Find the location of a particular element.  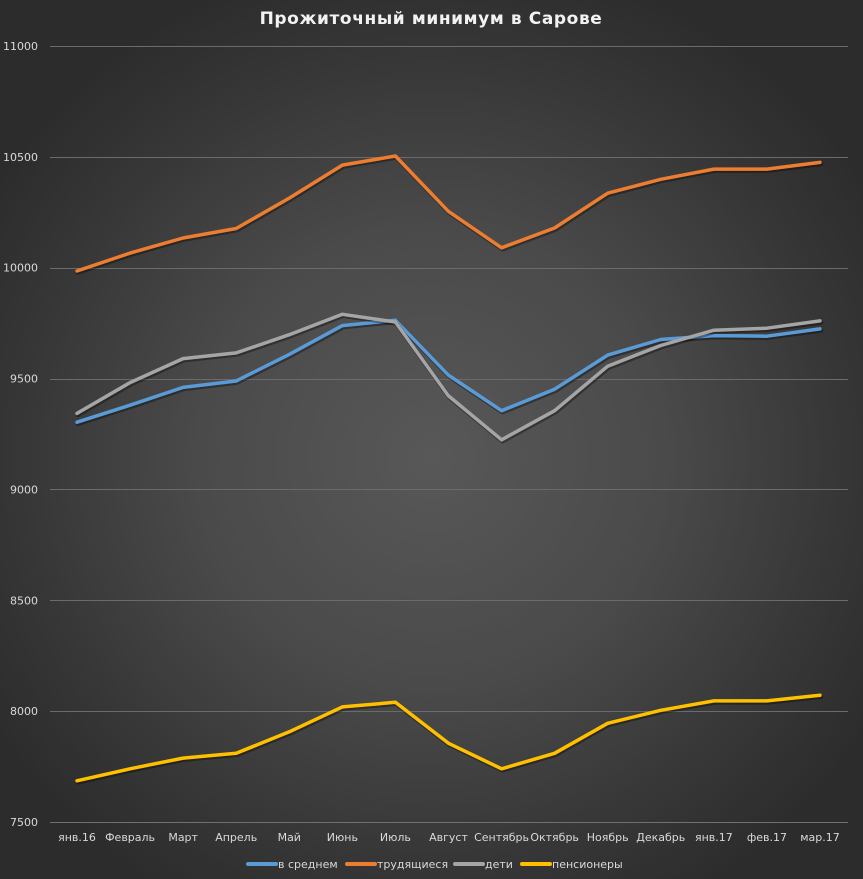

y-tick-label: 7500 is located at coordinates (24, 822).